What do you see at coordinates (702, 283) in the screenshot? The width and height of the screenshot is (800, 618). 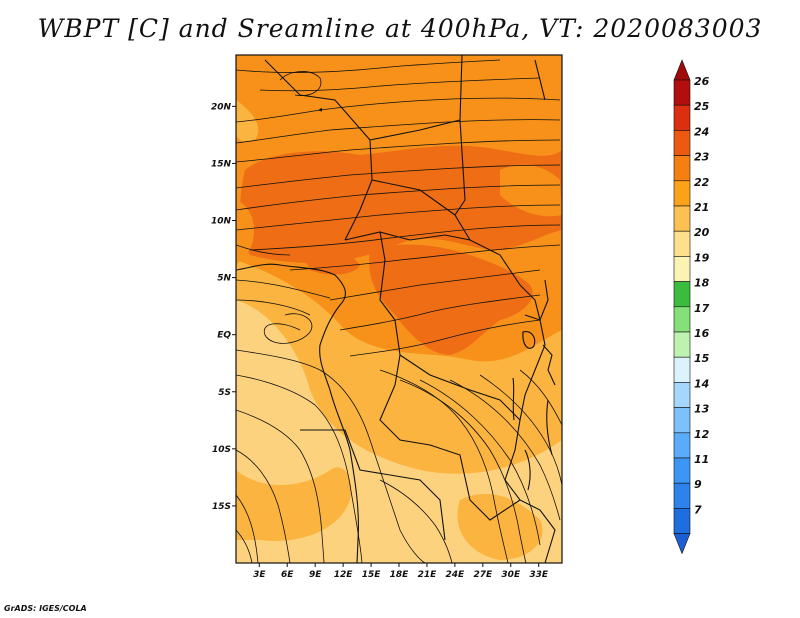 I see `colorbar-label: 18` at bounding box center [702, 283].